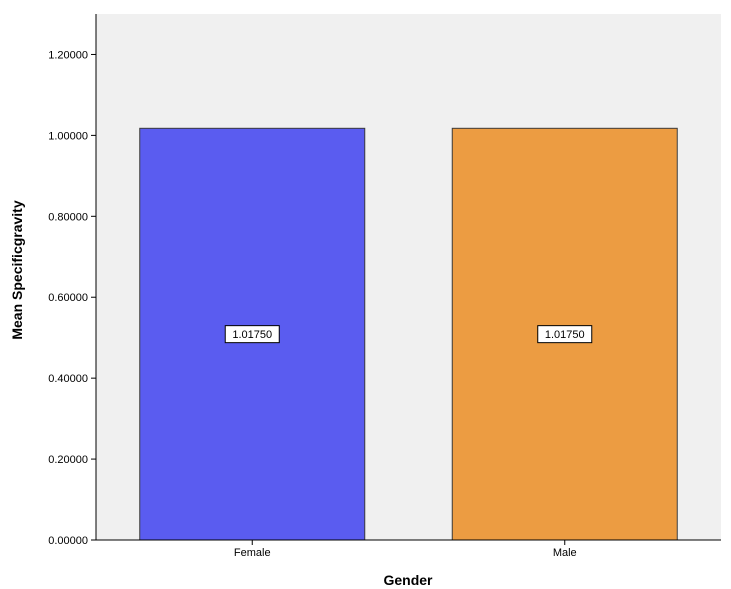 This screenshot has height=589, width=731. Describe the element at coordinates (68, 55) in the screenshot. I see `y-tick-label: 1.20000` at that location.